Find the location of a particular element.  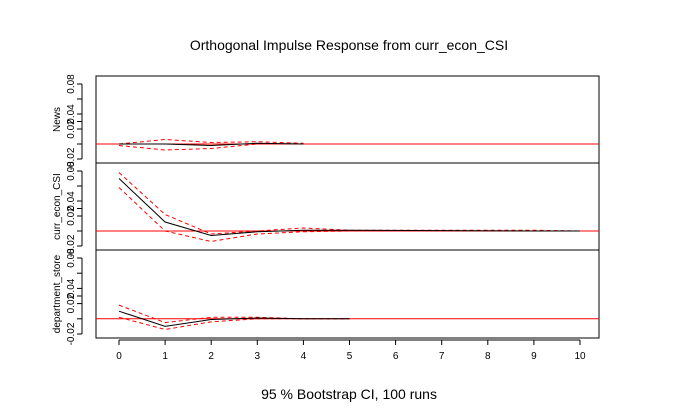

x-tick-label: 9 is located at coordinates (534, 356).